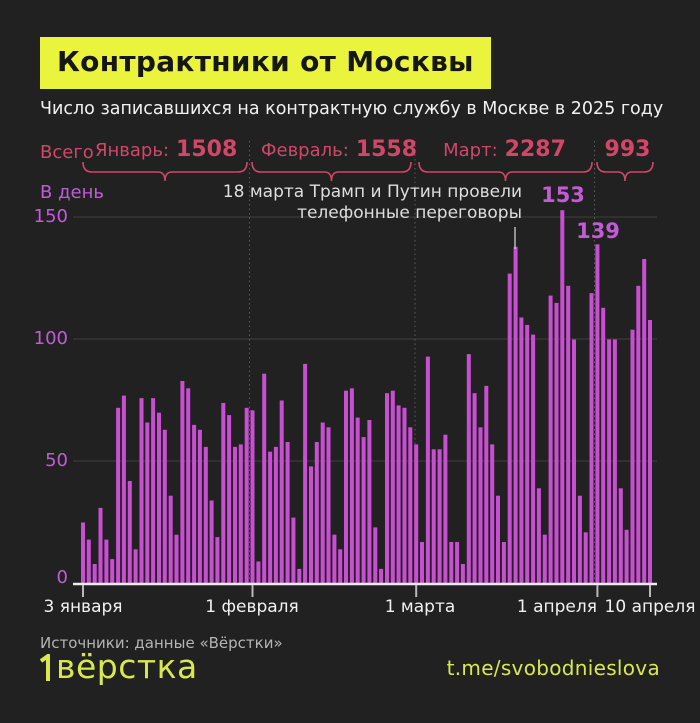  Describe the element at coordinates (409, 213) in the screenshot. I see `annotation-line-2: телефонные переговоры` at that location.